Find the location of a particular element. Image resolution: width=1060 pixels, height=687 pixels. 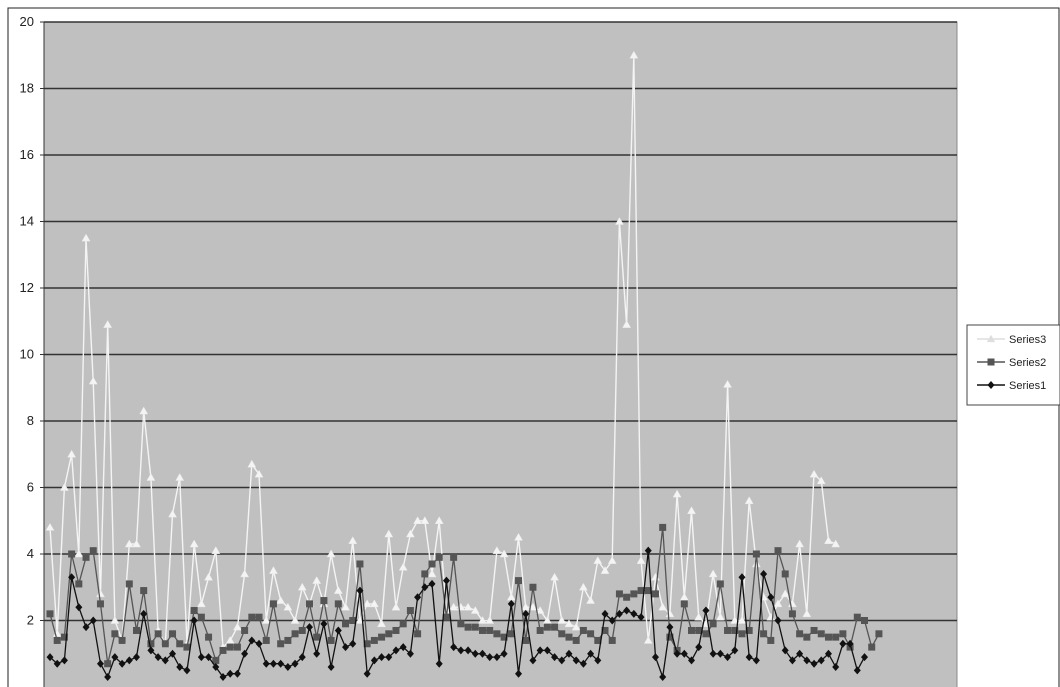

y-tick-label: 10 is located at coordinates (27, 354).